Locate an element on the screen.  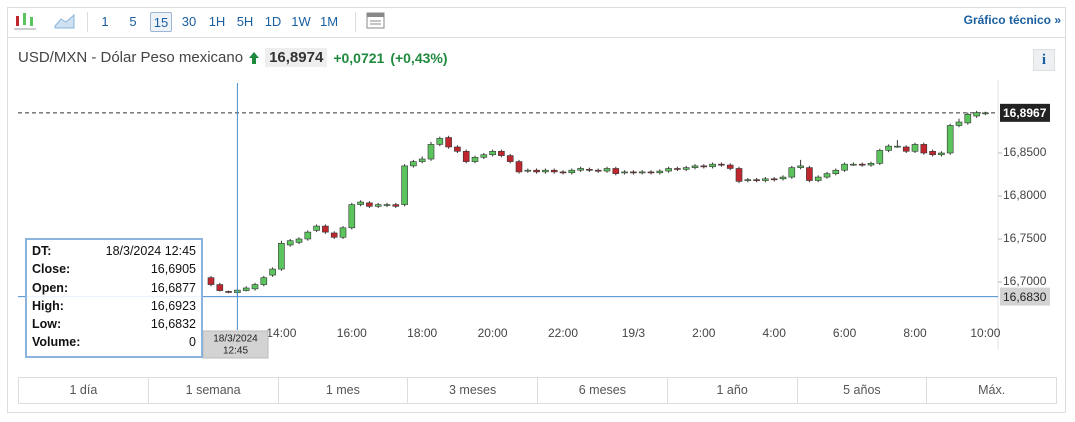
interval-button: 5H is located at coordinates (245, 21).